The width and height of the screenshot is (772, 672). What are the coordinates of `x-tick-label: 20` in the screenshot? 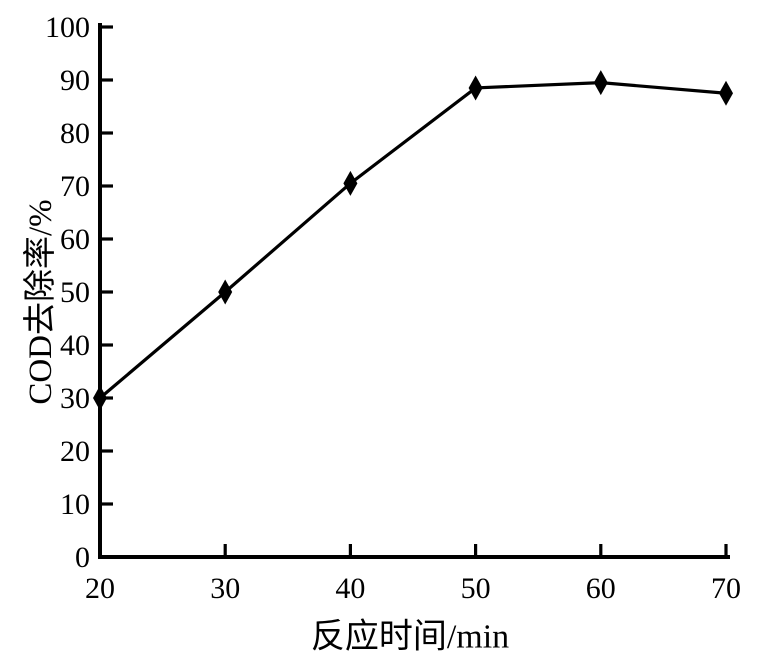 It's located at (100, 588).